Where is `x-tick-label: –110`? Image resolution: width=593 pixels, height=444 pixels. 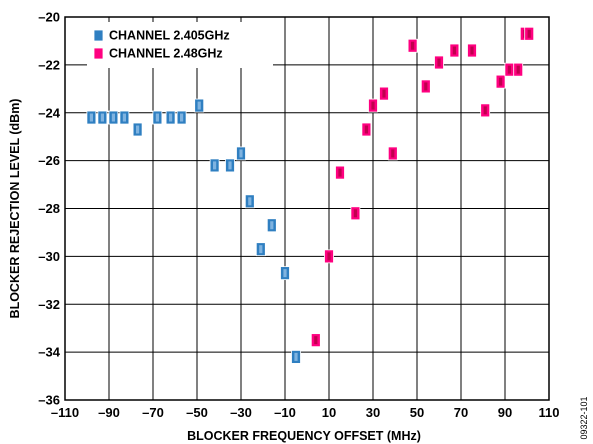 x-tick-label: –110 is located at coordinates (65, 412).